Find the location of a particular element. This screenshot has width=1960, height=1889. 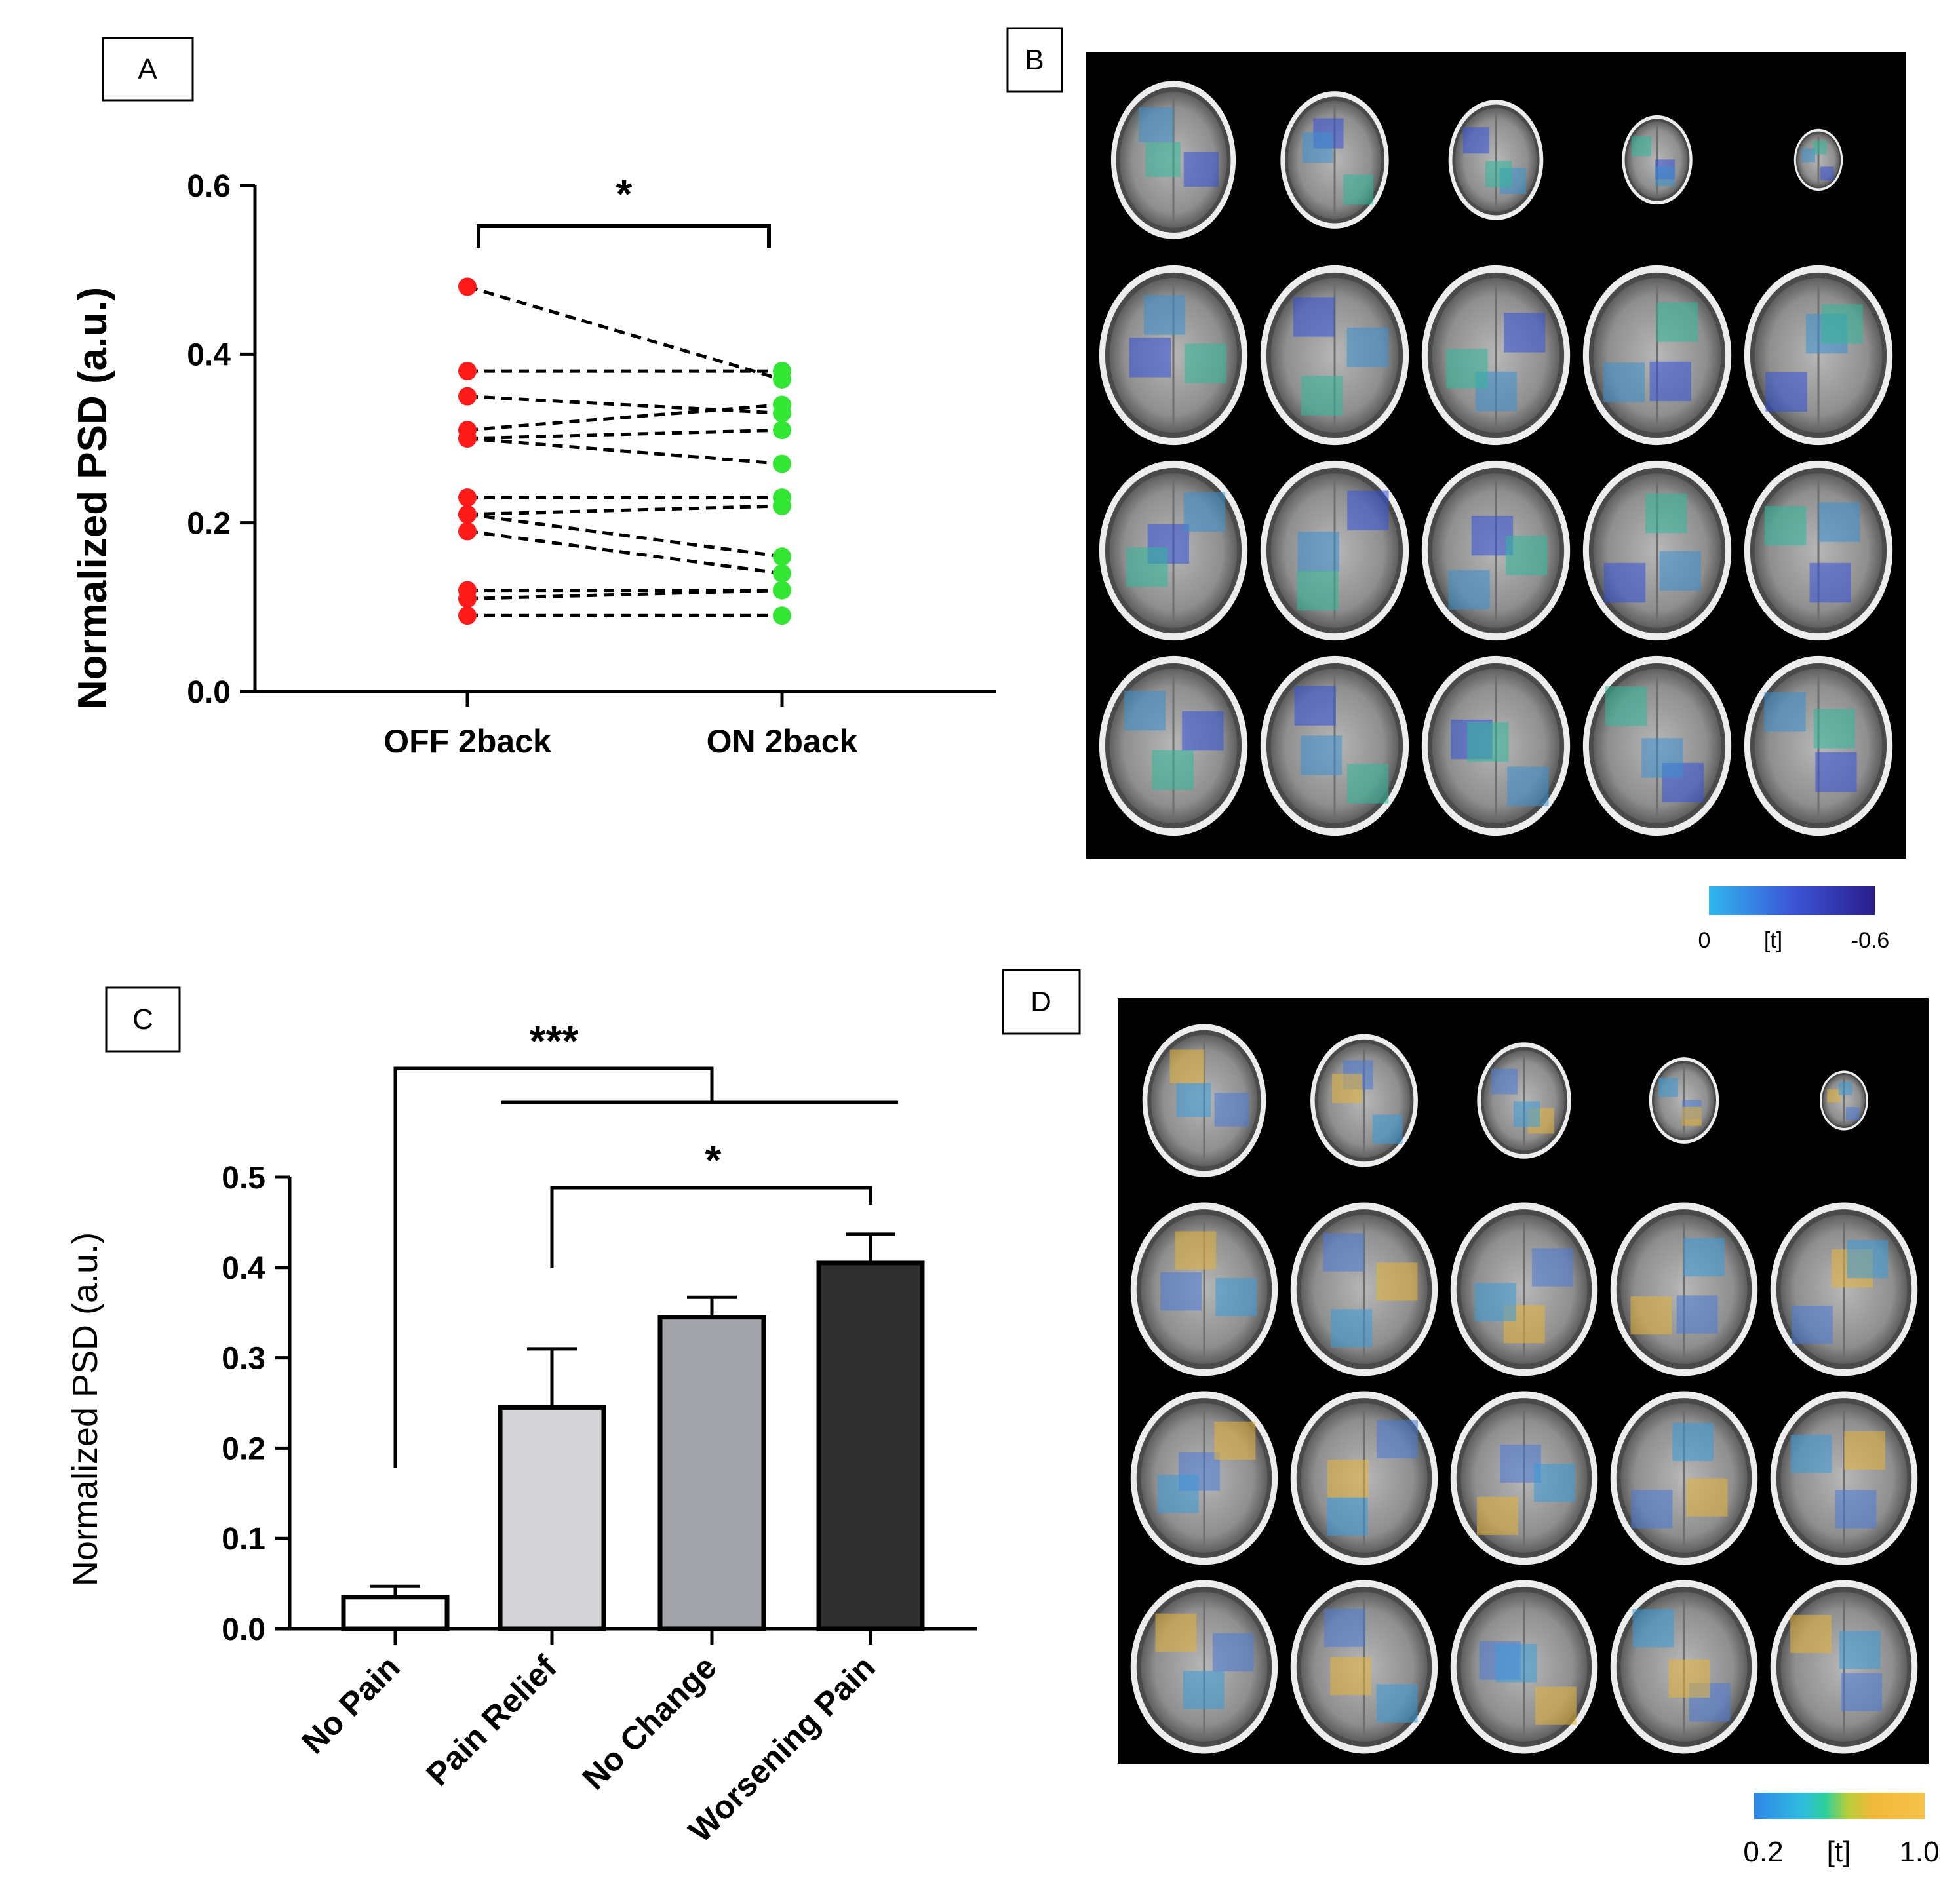

panel-c-y-tick-label: 0.0 is located at coordinates (243, 1629).